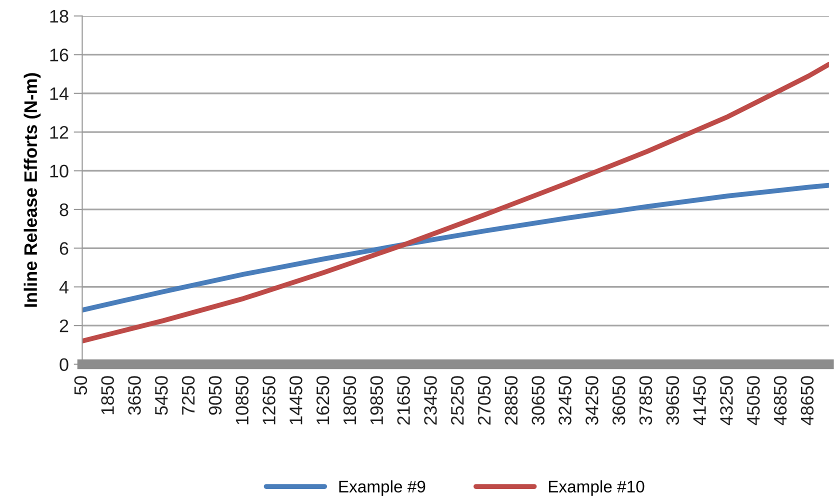  Describe the element at coordinates (63, 287) in the screenshot. I see `y-tick-label: 4` at that location.